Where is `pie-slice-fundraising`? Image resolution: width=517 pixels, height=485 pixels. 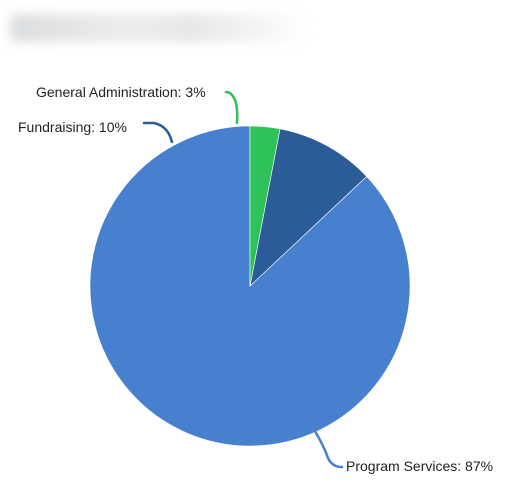 pie-slice-fundraising is located at coordinates (308, 207).